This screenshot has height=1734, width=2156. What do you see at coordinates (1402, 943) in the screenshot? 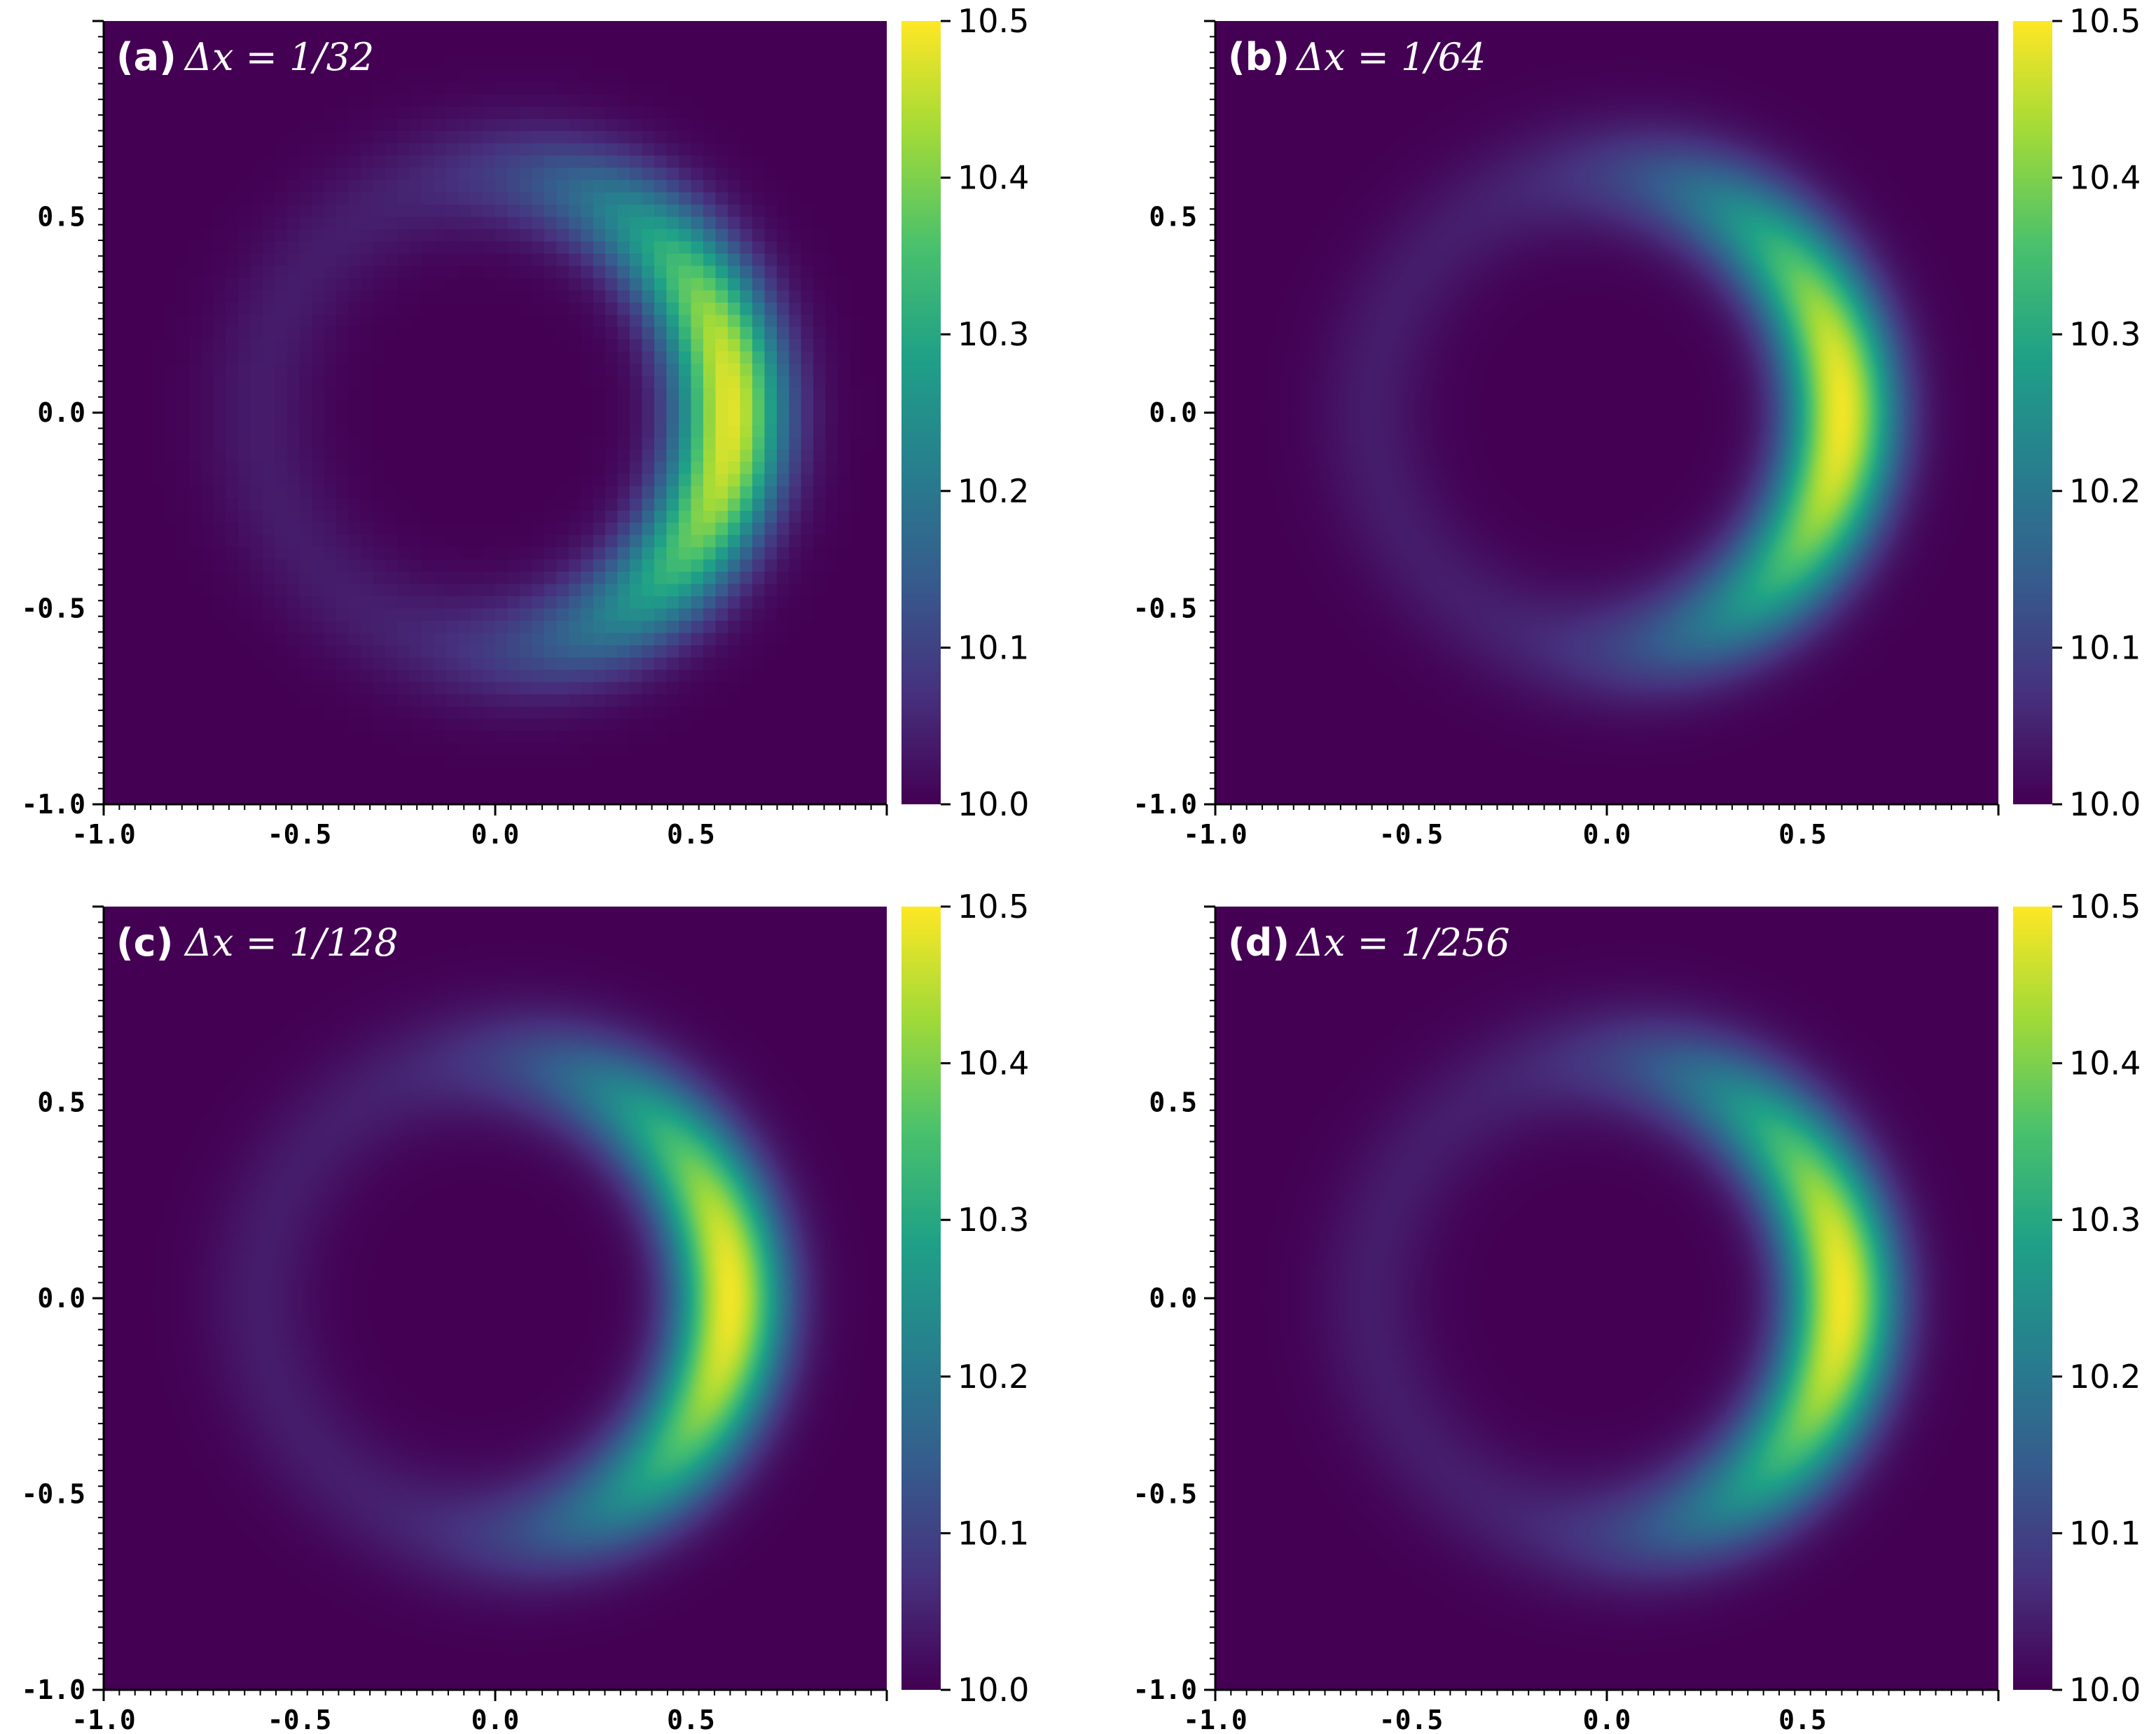
I see `panel-title: Δx = 1/256` at bounding box center [1402, 943].